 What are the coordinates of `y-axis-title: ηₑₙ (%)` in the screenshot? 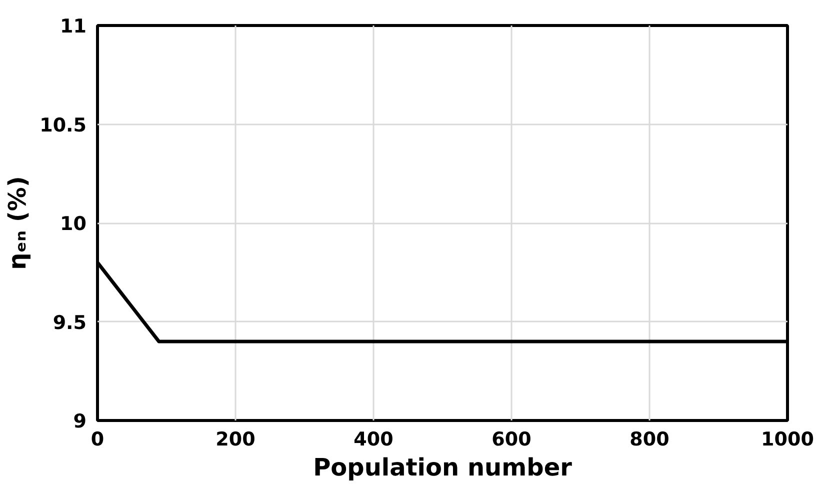 It's located at (18, 223).